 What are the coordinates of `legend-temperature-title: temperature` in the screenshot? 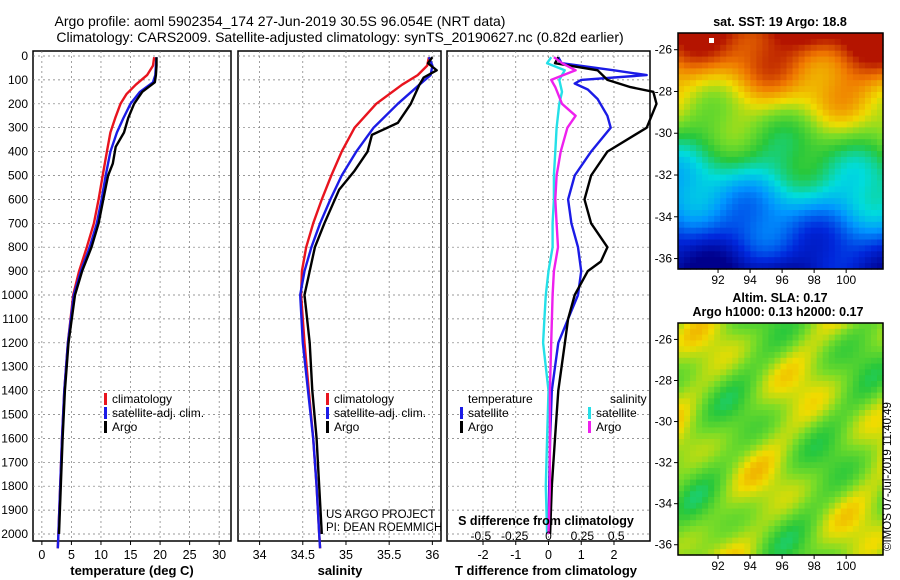 It's located at (500, 399).